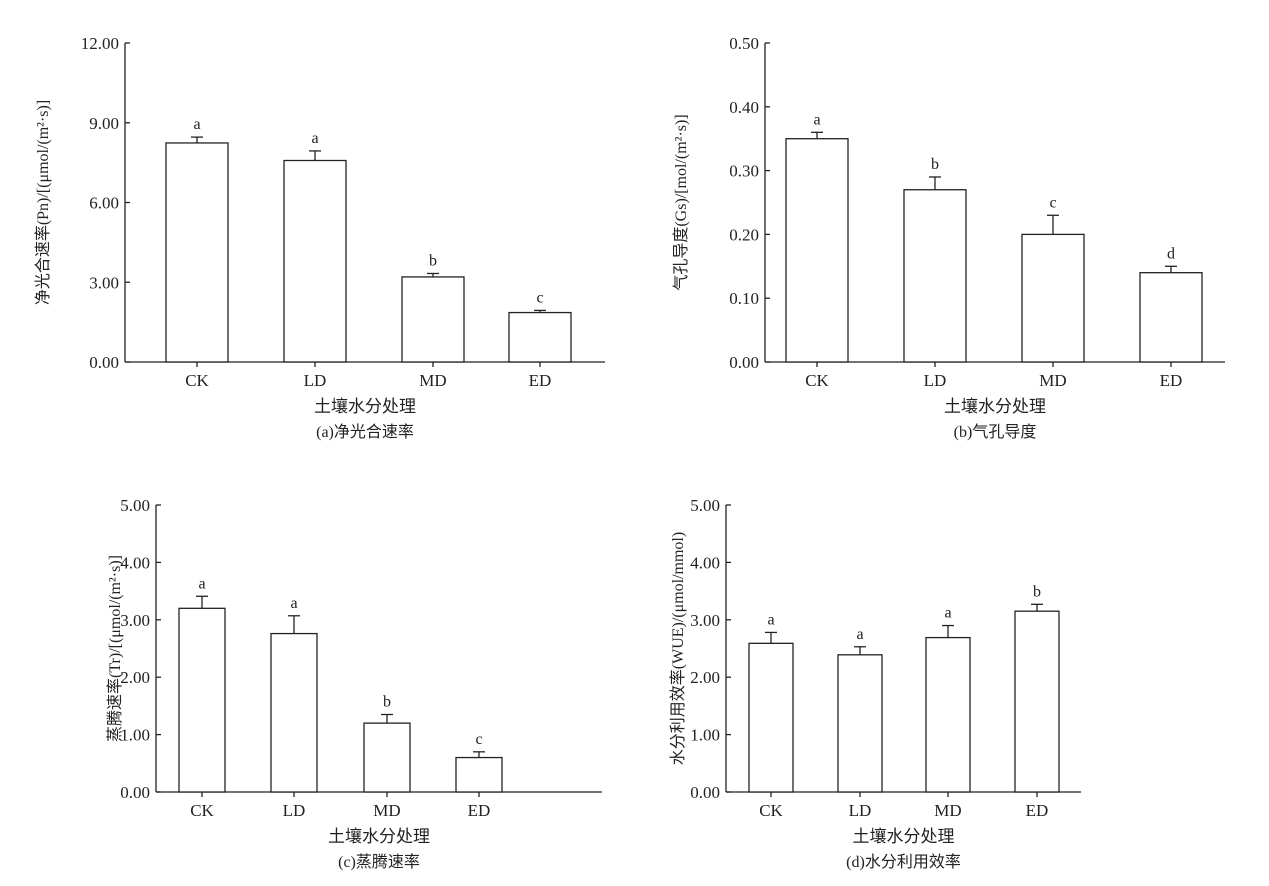 The image size is (1269, 886). What do you see at coordinates (115, 648) in the screenshot?
I see `y-axis-title: 蒸腾速率(Tr)/[(μmol/(m²·s)]` at bounding box center [115, 648].